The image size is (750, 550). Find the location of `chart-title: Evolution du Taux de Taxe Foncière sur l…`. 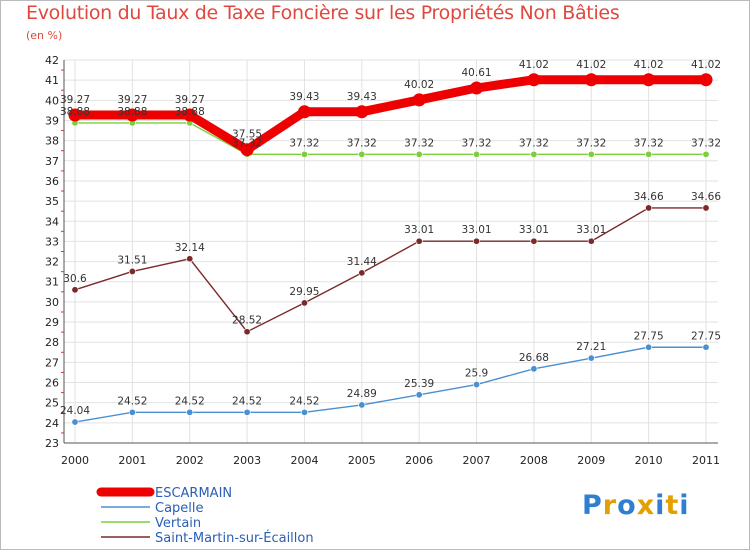

chart-title: Evolution du Taux de Taxe Foncière sur l… is located at coordinates (323, 13).